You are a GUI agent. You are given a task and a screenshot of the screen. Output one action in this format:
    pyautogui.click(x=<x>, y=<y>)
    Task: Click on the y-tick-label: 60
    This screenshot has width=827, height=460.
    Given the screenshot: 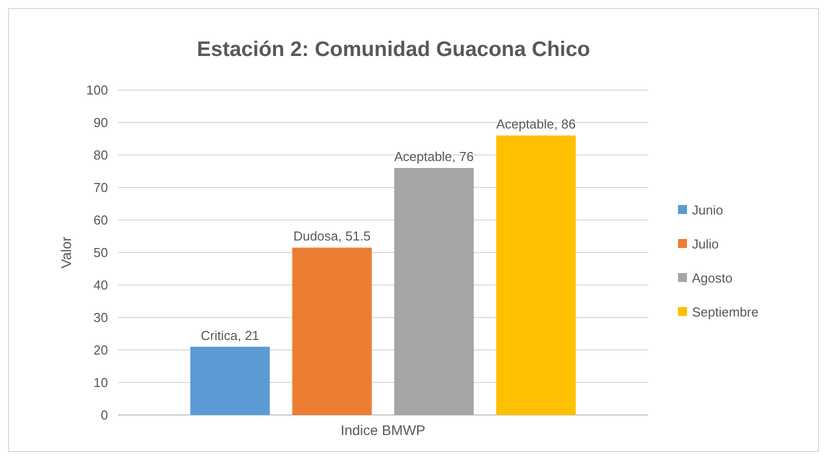 What is the action you would take?
    pyautogui.click(x=101, y=220)
    